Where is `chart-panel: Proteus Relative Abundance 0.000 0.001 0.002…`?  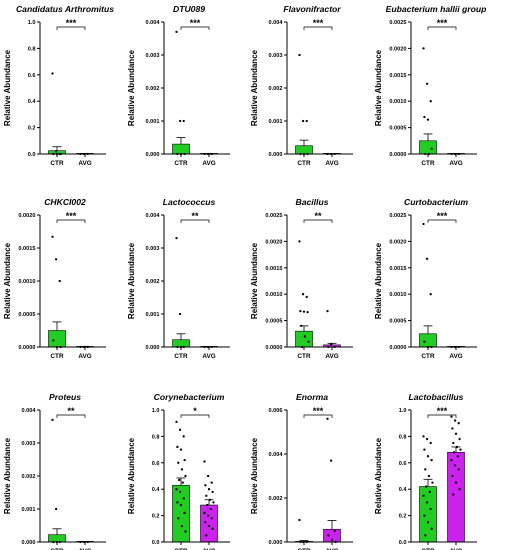
chart-panel: Proteus Relative Abundance 0.000 0.001 0.002… is located at coordinates (54, 471).